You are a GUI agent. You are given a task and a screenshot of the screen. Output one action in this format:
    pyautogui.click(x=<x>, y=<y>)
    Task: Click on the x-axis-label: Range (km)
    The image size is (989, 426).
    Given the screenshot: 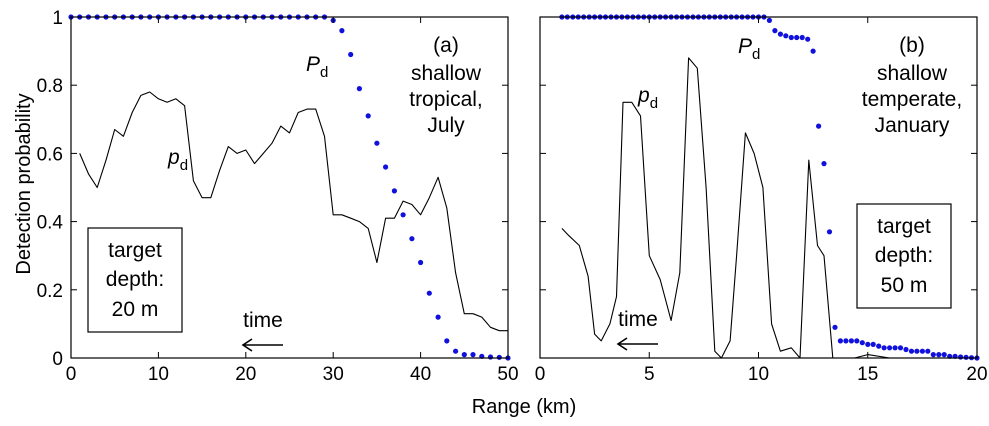 What is the action you would take?
    pyautogui.click(x=524, y=407)
    